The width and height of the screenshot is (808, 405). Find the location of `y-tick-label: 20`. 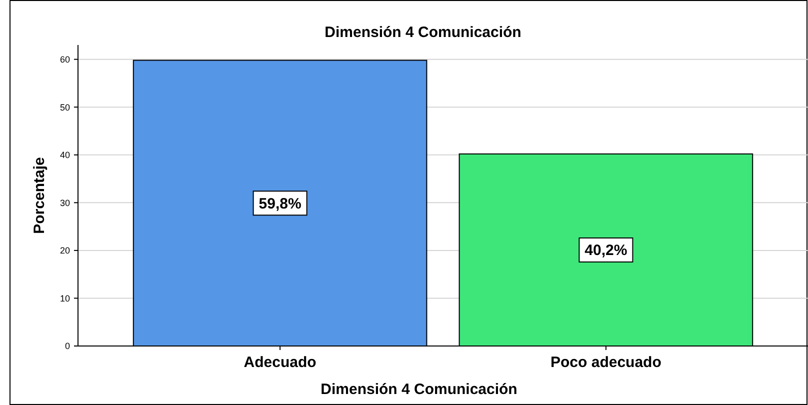

y-tick-label: 20 is located at coordinates (65, 251).